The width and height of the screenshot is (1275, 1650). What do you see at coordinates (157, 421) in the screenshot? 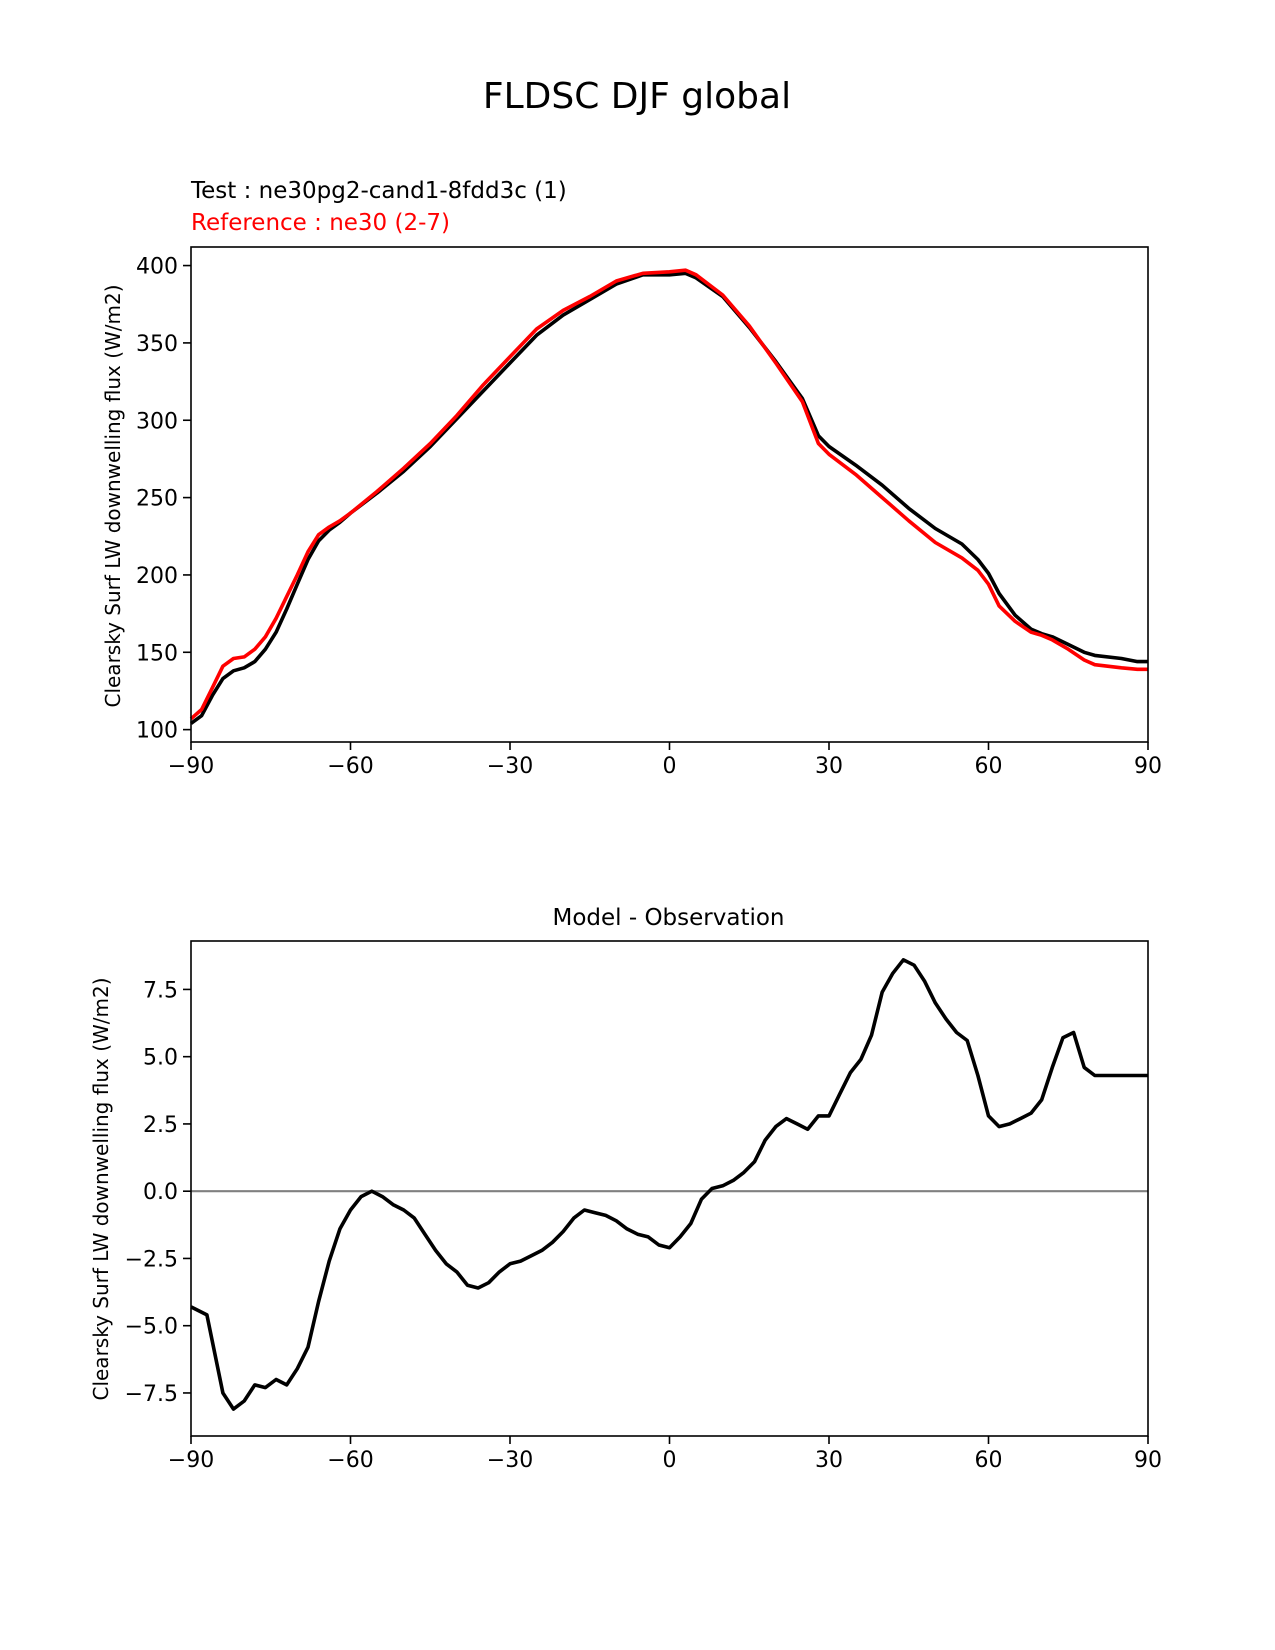
I see `top-y-tick-label: 300` at bounding box center [157, 421].